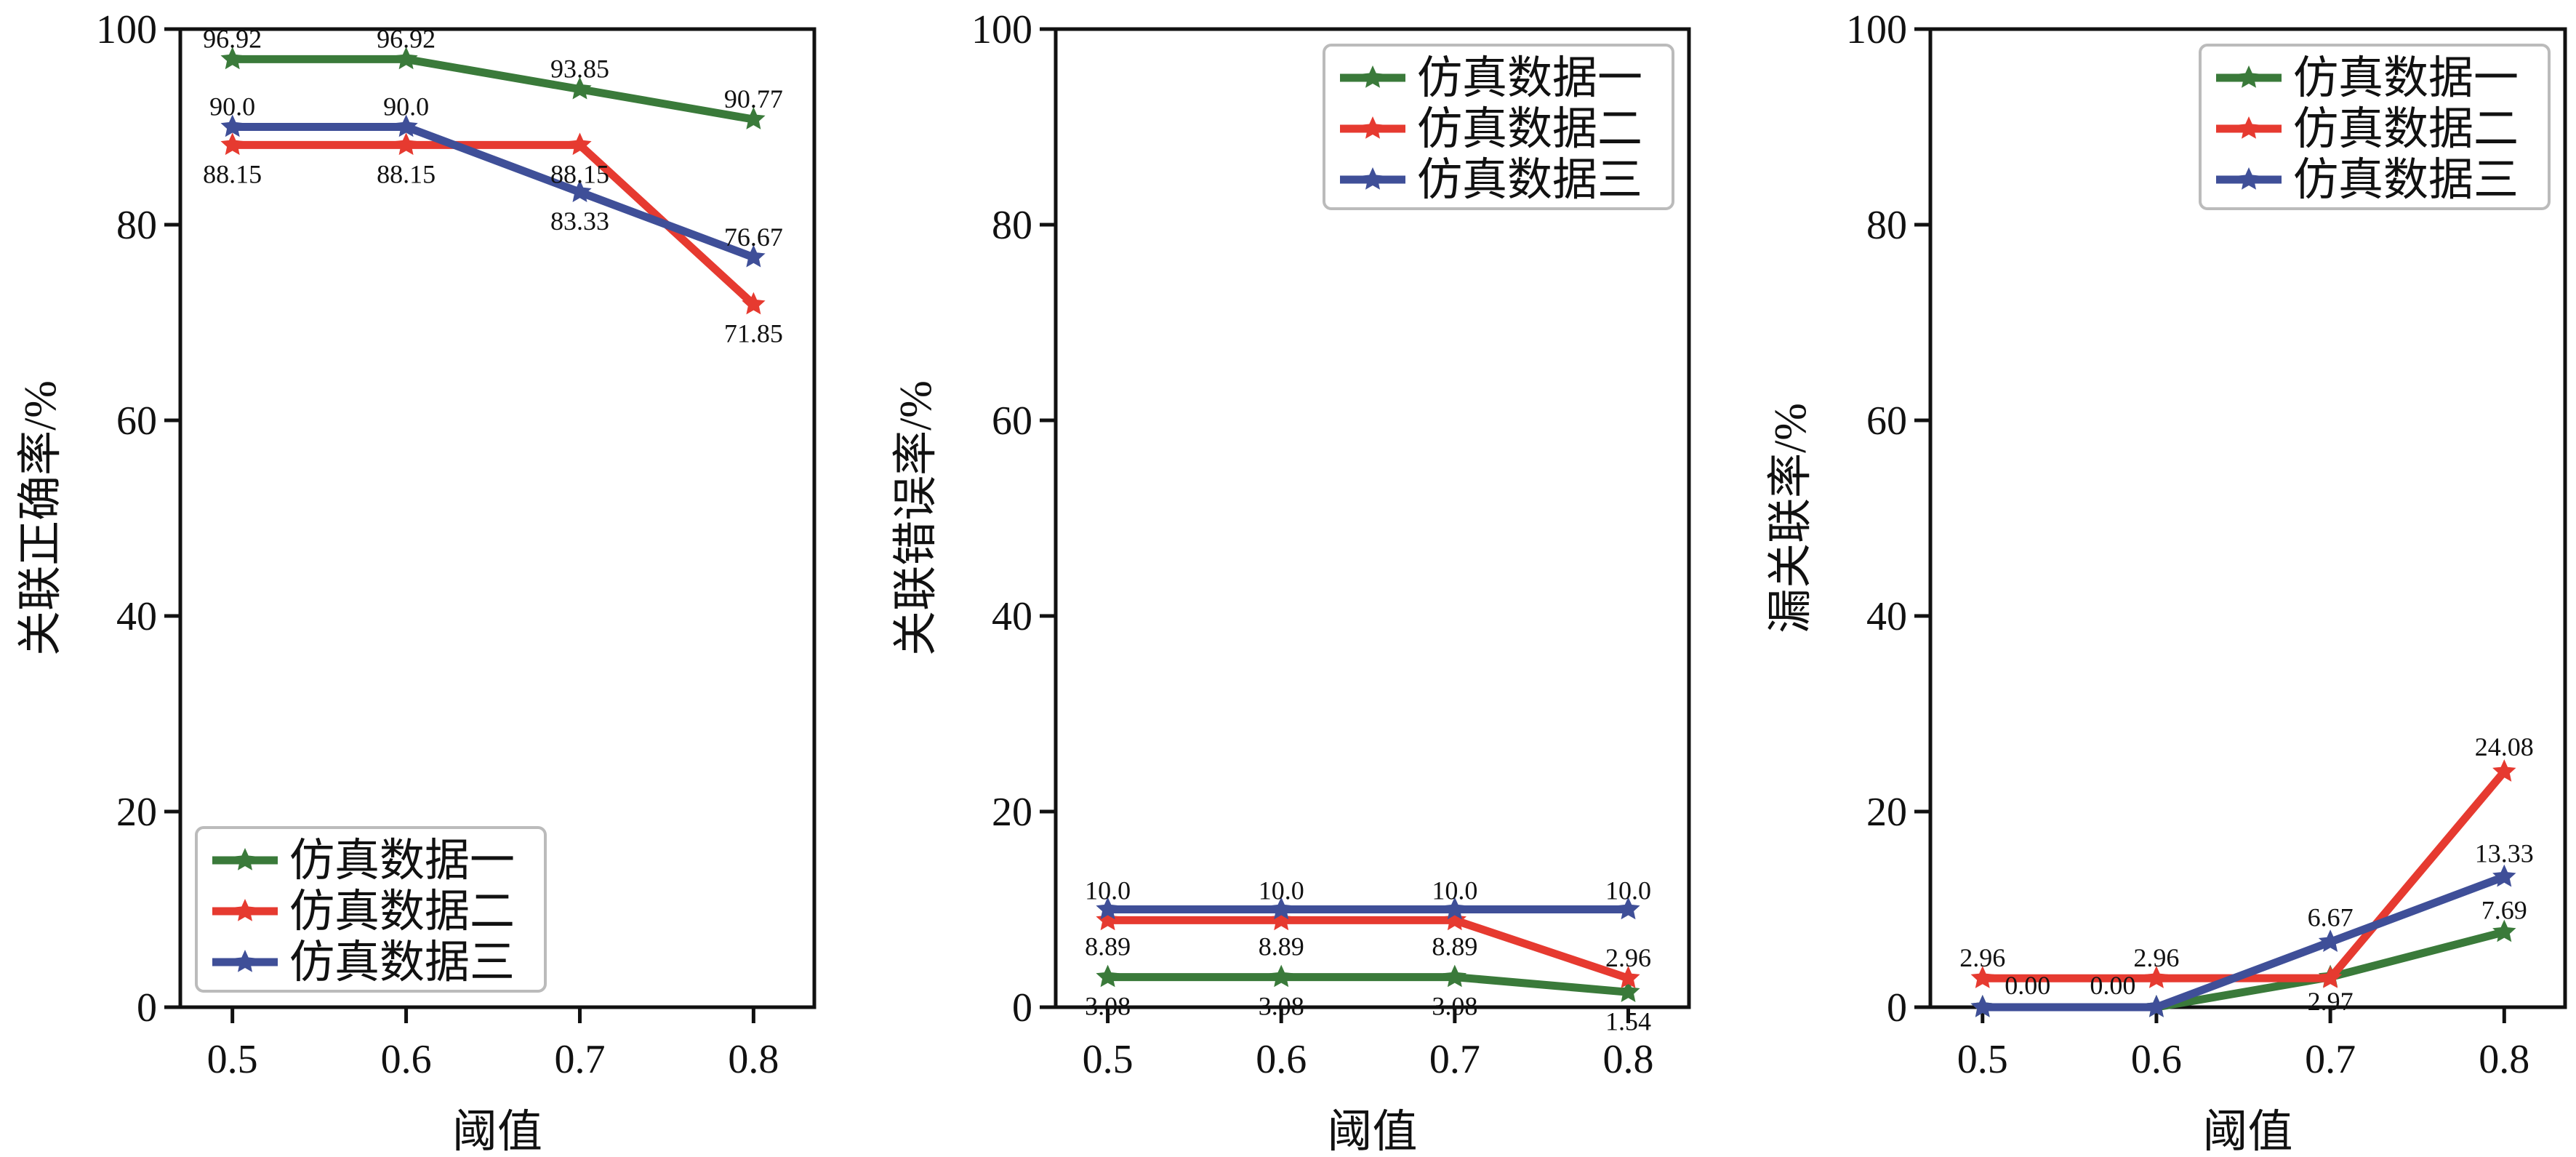 The width and height of the screenshot is (2576, 1157). Describe the element at coordinates (753, 237) in the screenshot. I see `data-label: 76.67` at that location.